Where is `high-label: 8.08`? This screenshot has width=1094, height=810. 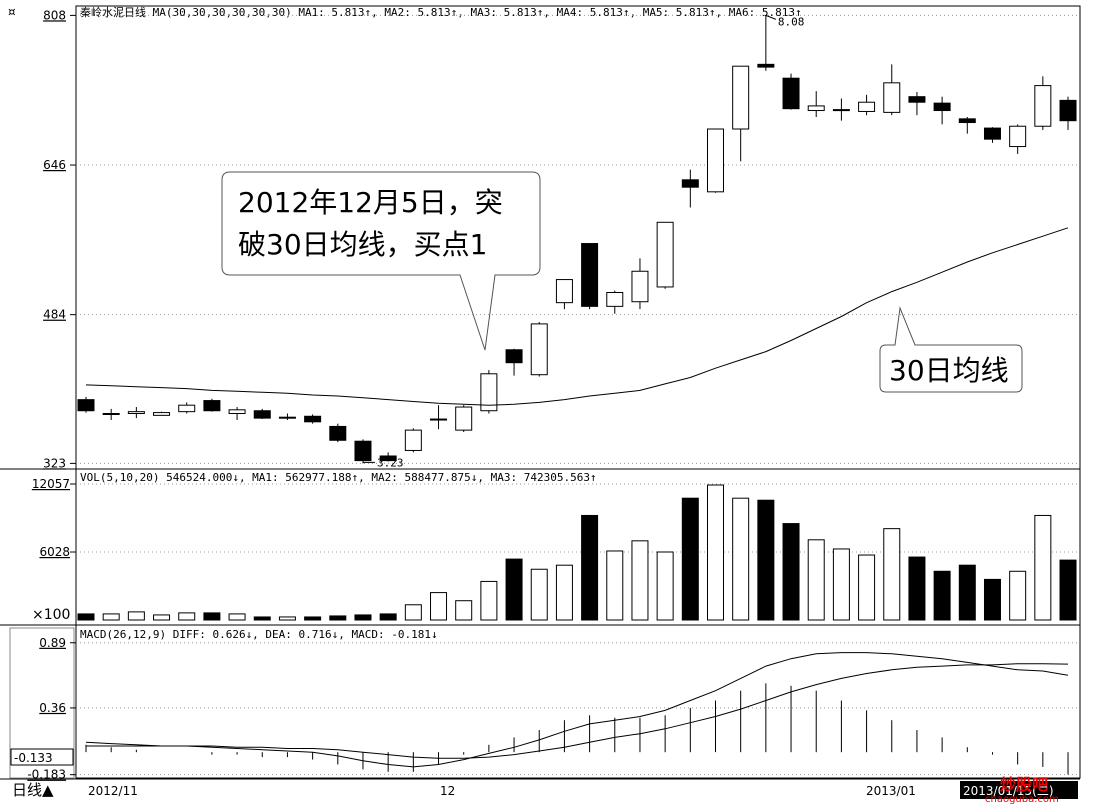
high-label: 8.08 is located at coordinates (791, 21).